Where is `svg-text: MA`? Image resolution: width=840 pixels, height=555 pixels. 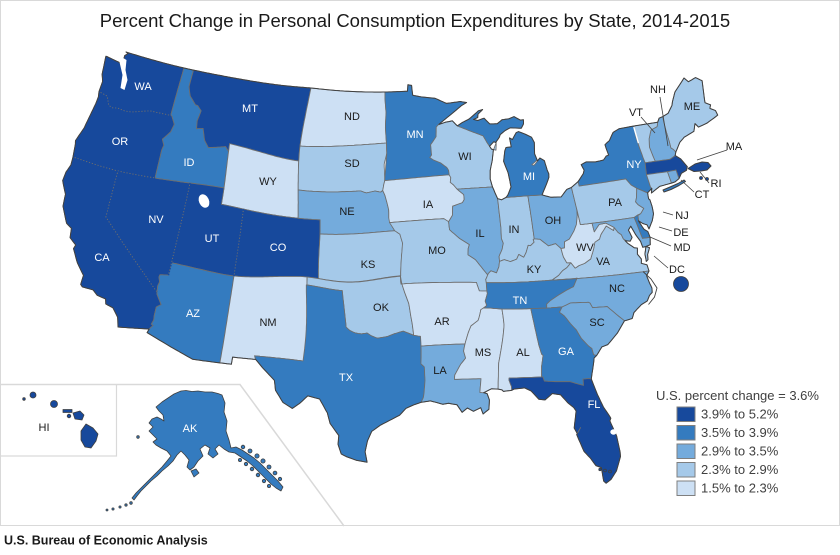
svg-text: MA is located at coordinates (734, 147).